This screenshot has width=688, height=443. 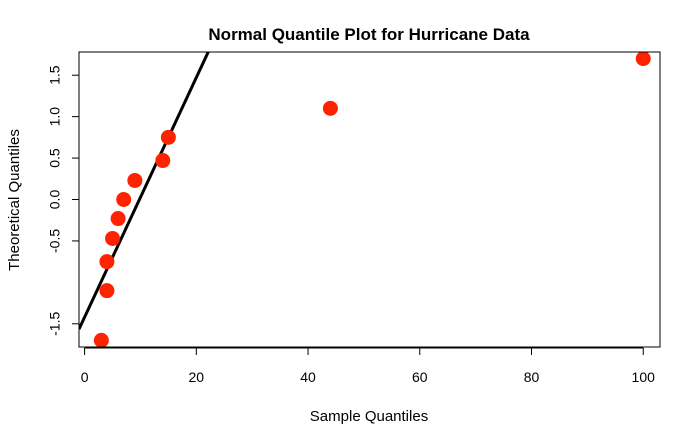 What do you see at coordinates (55, 200) in the screenshot?
I see `y-tick-label: 0.0` at bounding box center [55, 200].